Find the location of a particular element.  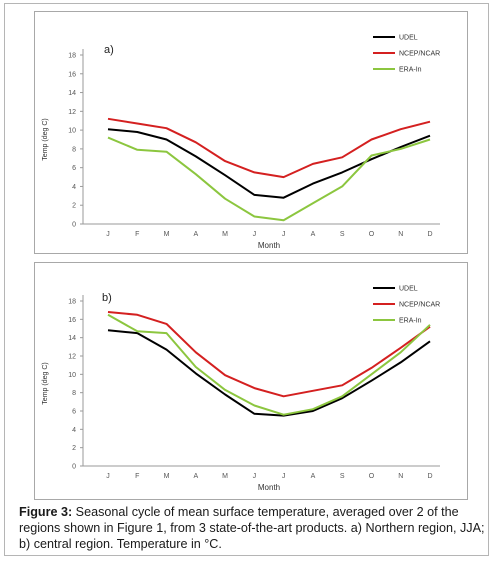

caption-label: Figure 3: is located at coordinates (46, 512).